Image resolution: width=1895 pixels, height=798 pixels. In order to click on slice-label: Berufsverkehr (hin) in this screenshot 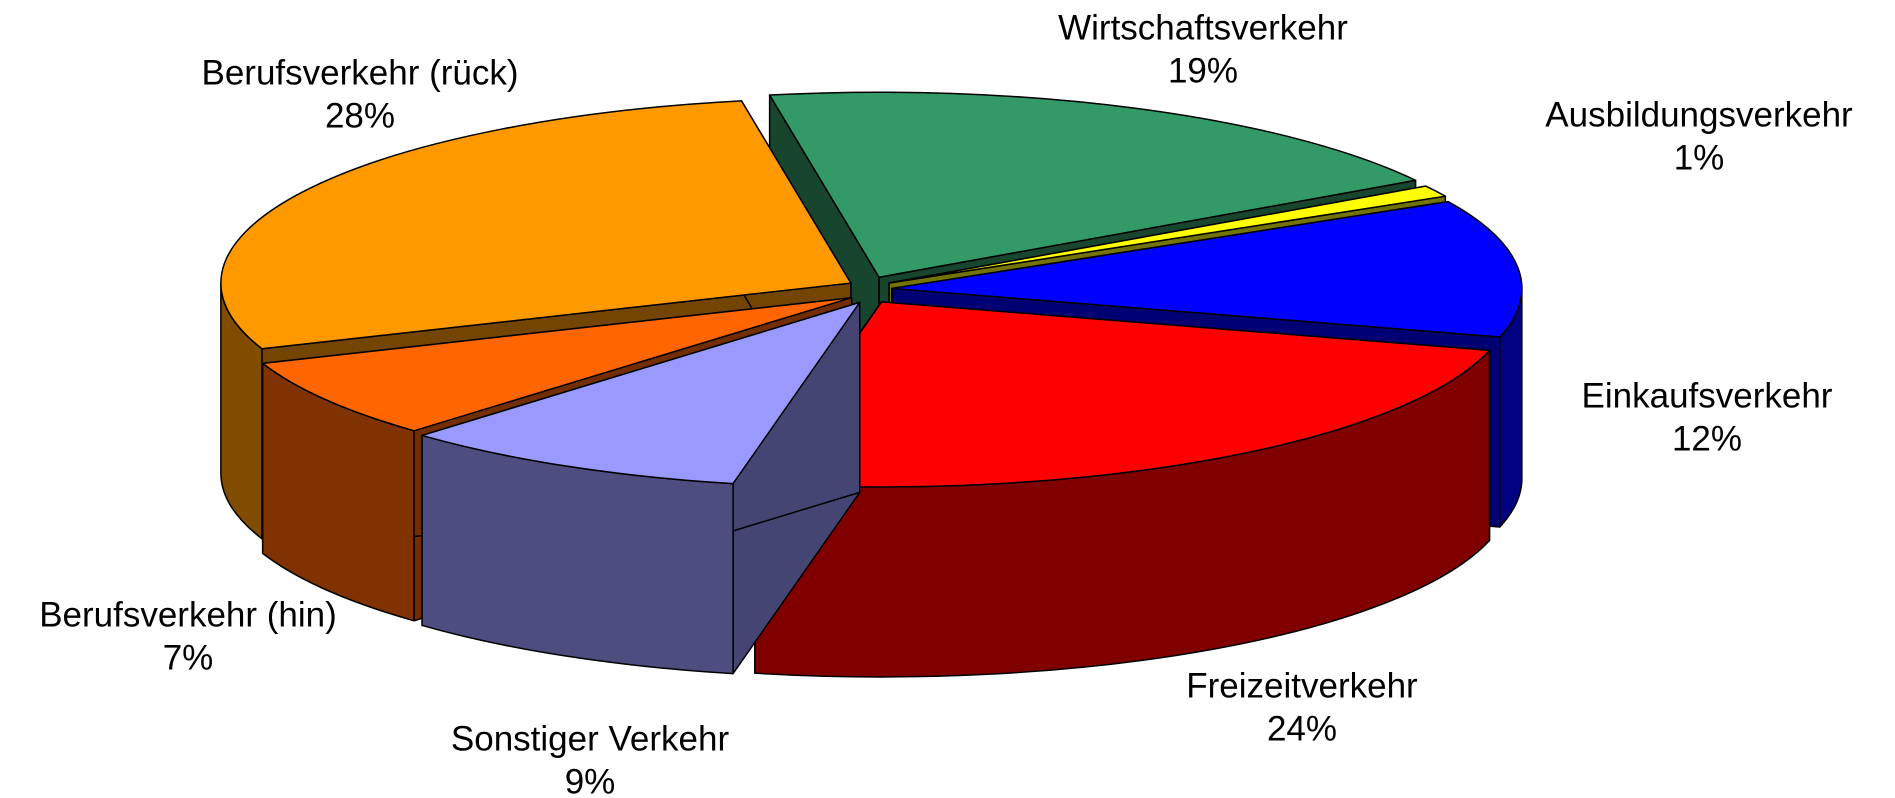, I will do `click(188, 614)`.